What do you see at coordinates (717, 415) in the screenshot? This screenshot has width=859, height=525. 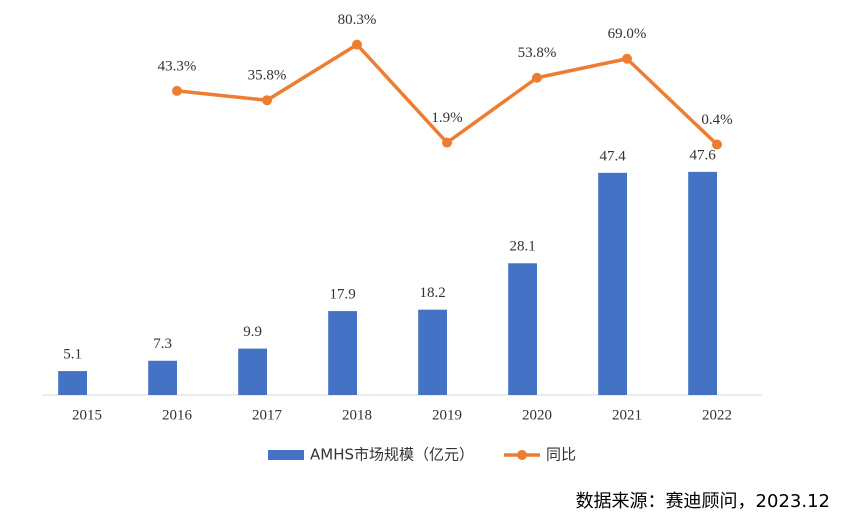 I see `x-tick-label: 2022` at bounding box center [717, 415].